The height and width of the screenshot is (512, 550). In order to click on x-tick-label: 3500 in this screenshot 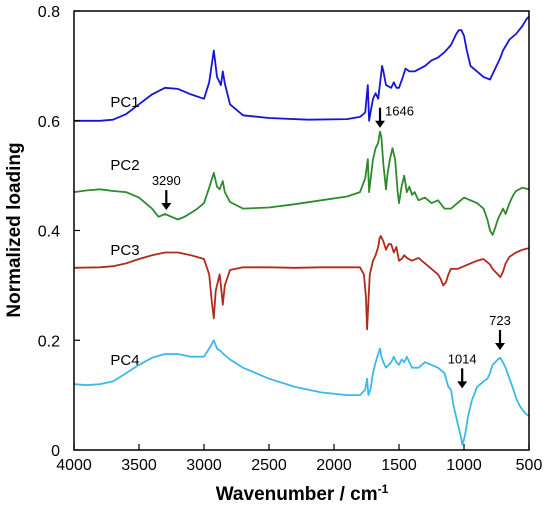, I will do `click(139, 465)`.